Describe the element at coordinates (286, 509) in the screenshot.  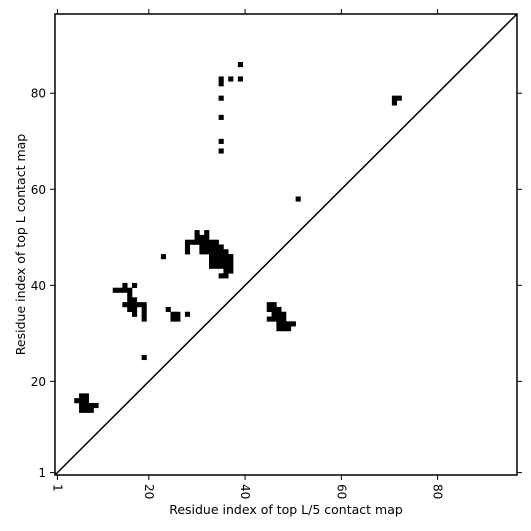
I see `x-axis-label: Residue index of top L/5 contact map` at that location.